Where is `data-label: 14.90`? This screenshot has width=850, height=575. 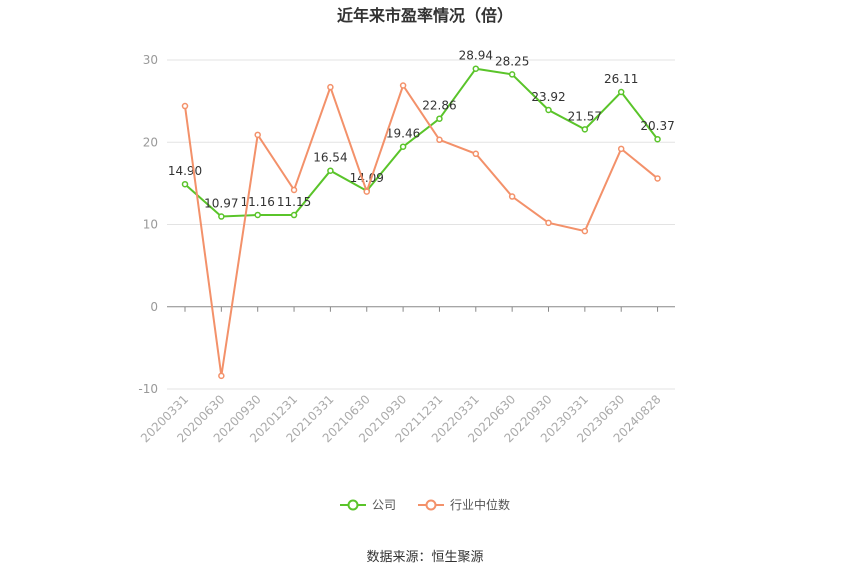
data-label: 14.90 is located at coordinates (185, 171).